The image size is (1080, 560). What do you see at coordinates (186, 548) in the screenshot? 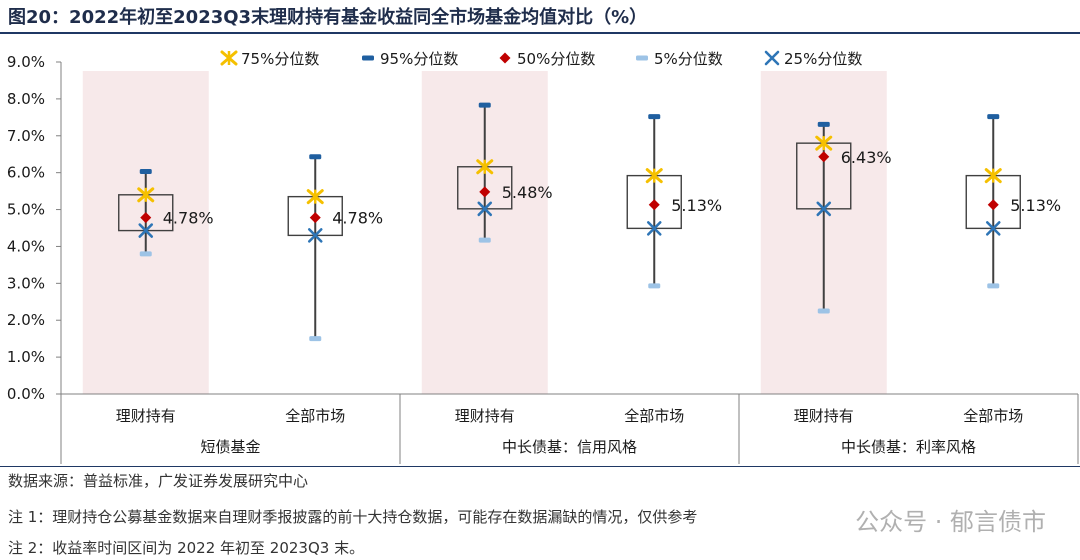
I see `footnote-2: 注 2：收益率时间区间为 2022 年初至 2023Q3 末。` at bounding box center [186, 548].